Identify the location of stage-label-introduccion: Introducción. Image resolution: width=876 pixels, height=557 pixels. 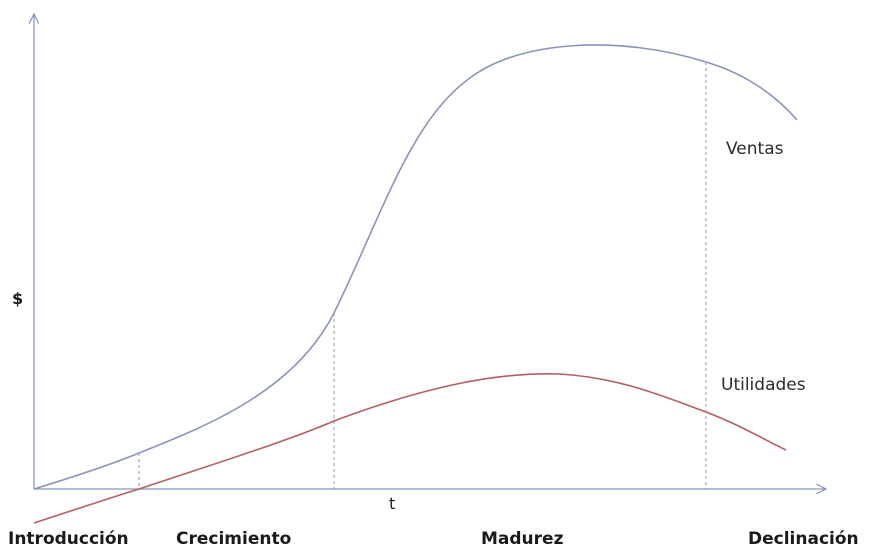
(68, 539).